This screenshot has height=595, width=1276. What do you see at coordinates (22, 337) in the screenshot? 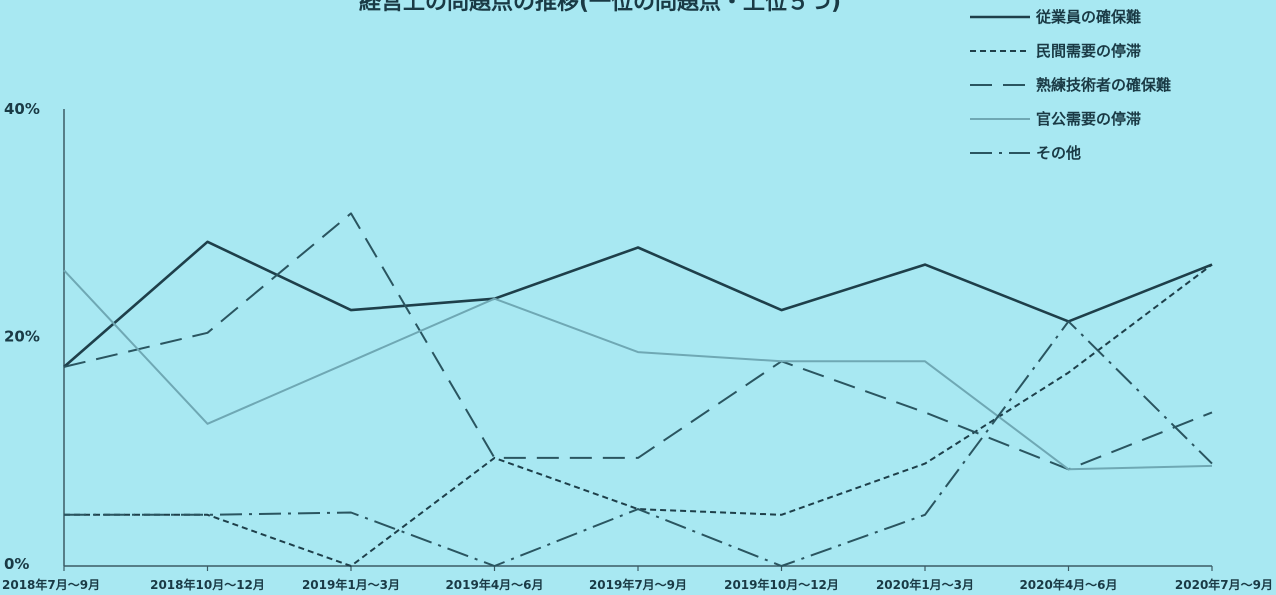
I see `y-tick-label: 20%` at bounding box center [22, 337].